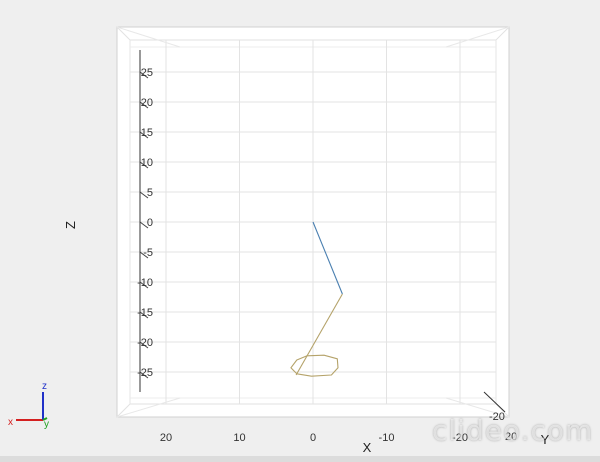 The height and width of the screenshot is (462, 600). I want to click on z-tick-label: 25, so click(147, 73).